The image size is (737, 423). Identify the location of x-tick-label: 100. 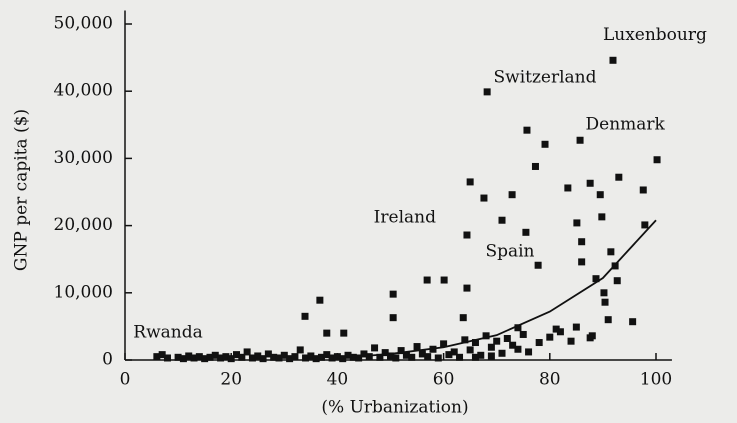
(656, 380).